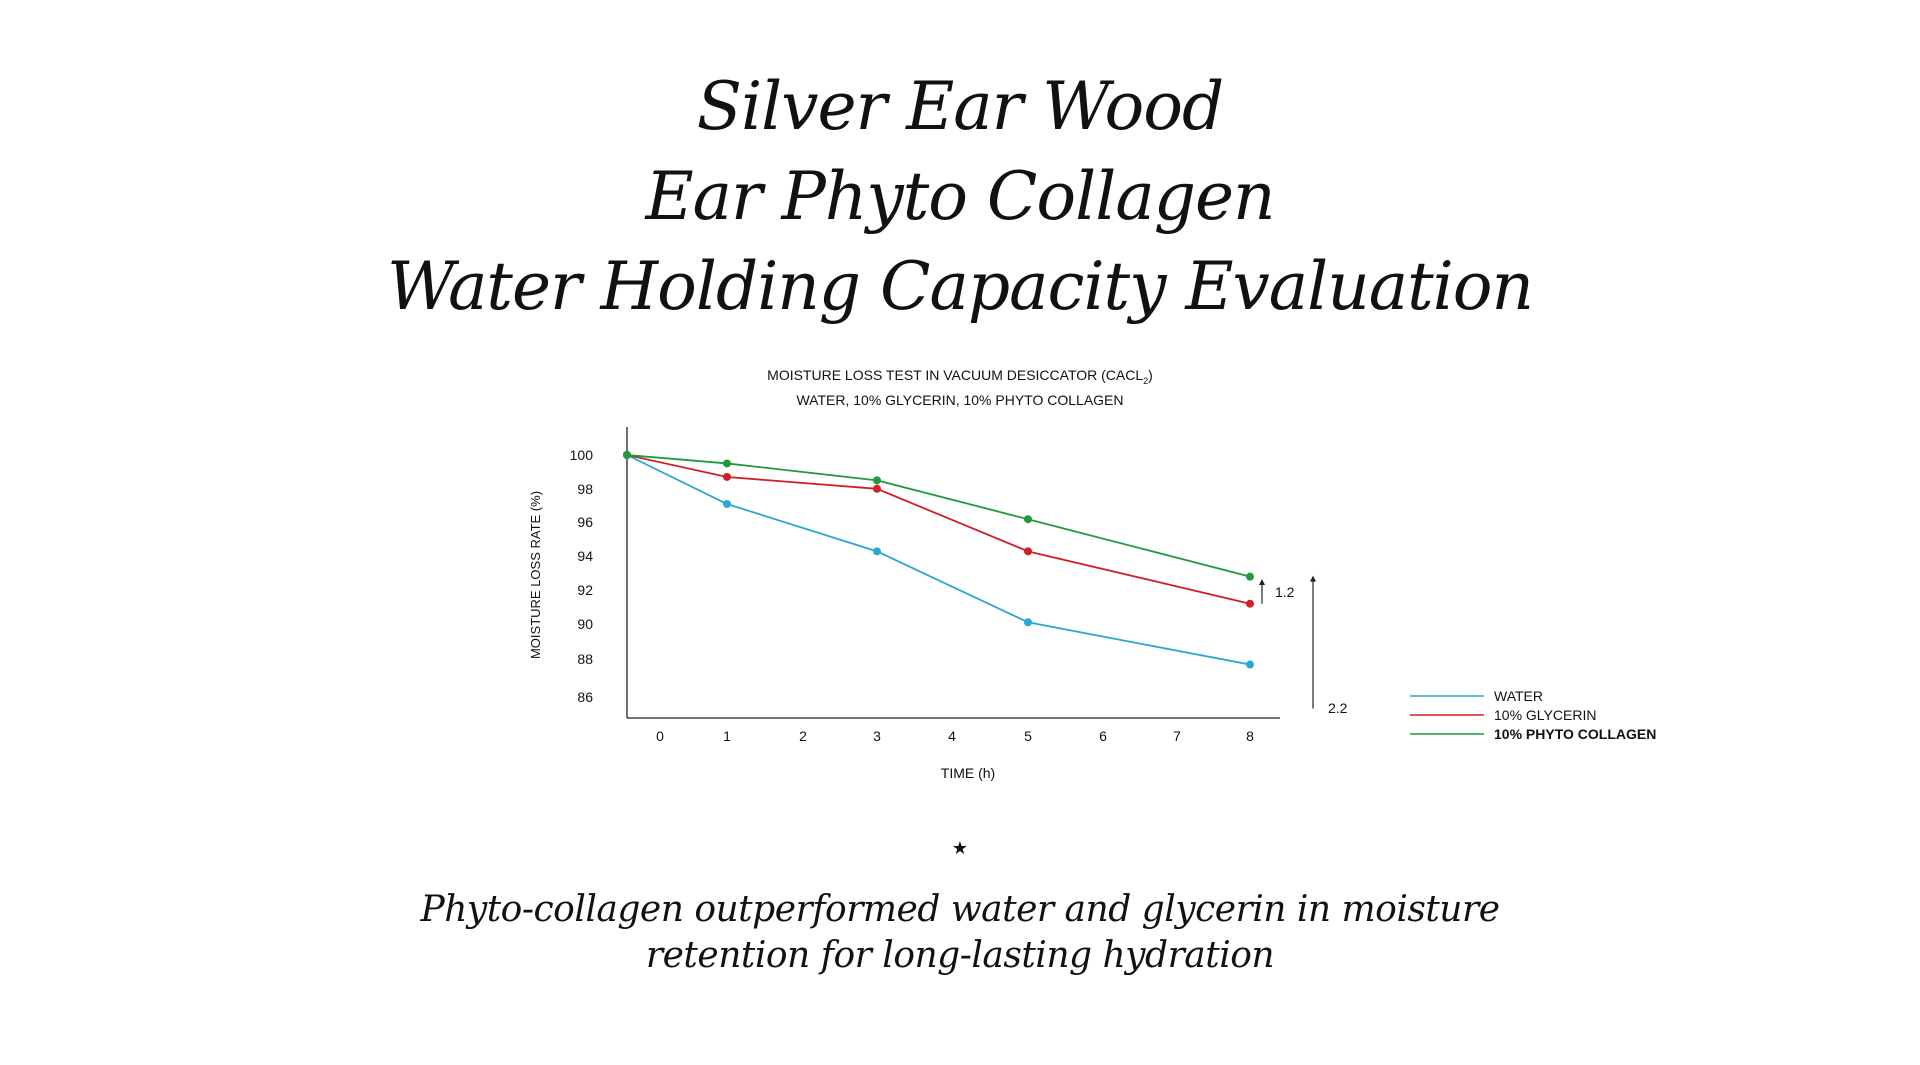 The image size is (1920, 1065). Describe the element at coordinates (585, 659) in the screenshot. I see `y-tick-label: 88` at that location.